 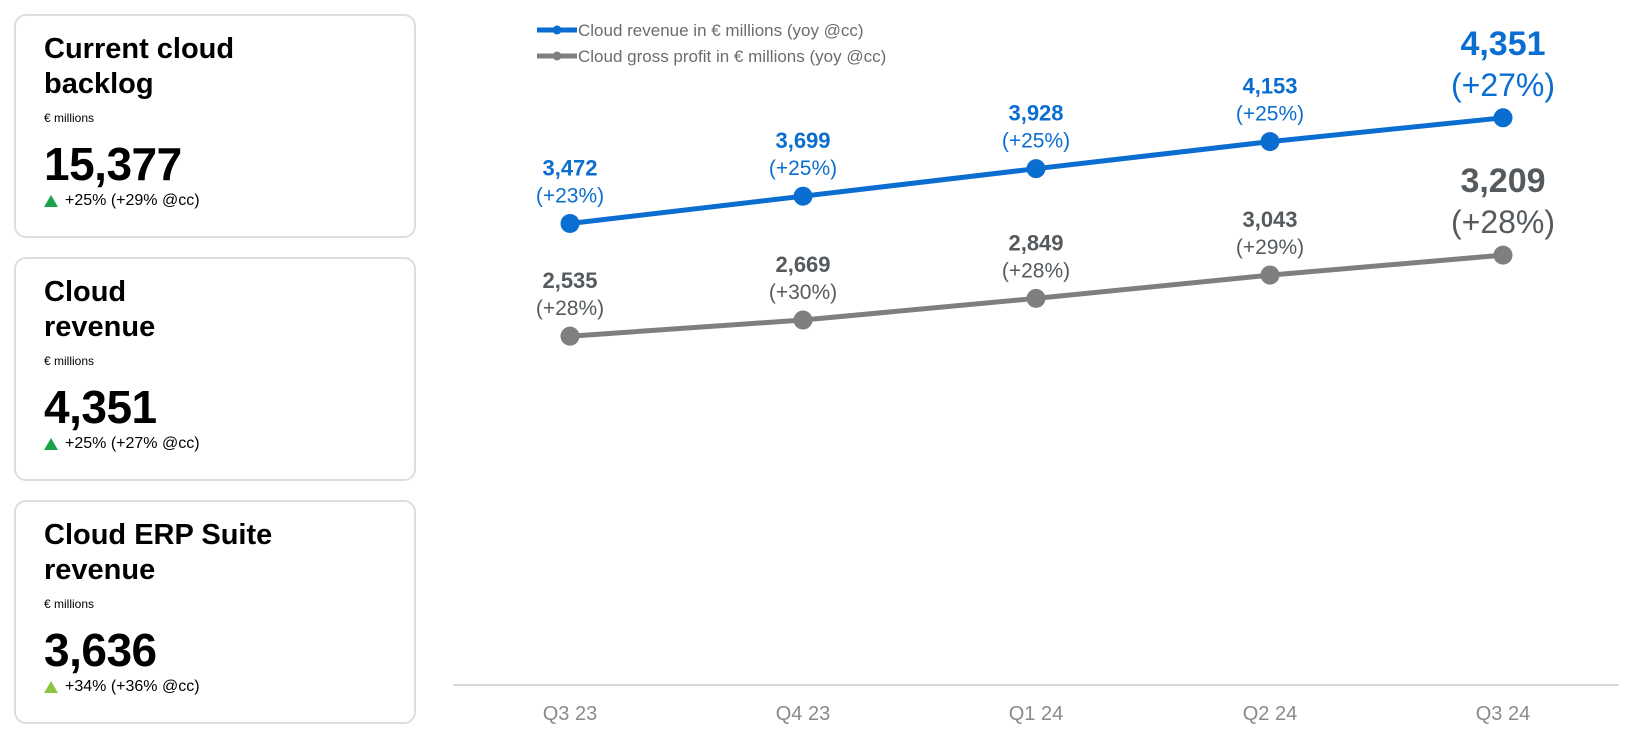 What do you see at coordinates (802, 140) in the screenshot?
I see `data-value-label: 3,699` at bounding box center [802, 140].